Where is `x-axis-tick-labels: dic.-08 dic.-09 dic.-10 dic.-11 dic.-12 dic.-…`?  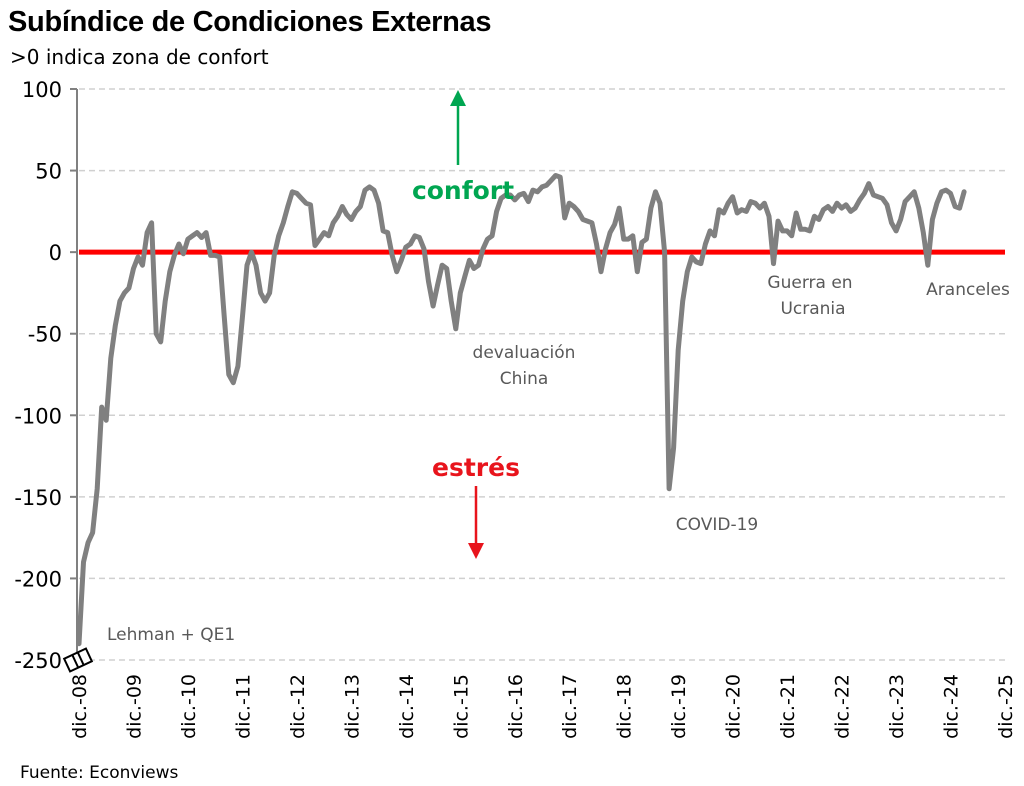 x-axis-tick-labels: dic.-08 dic.-09 dic.-10 dic.-11 dic.-12 dic.-… is located at coordinates (543, 706).